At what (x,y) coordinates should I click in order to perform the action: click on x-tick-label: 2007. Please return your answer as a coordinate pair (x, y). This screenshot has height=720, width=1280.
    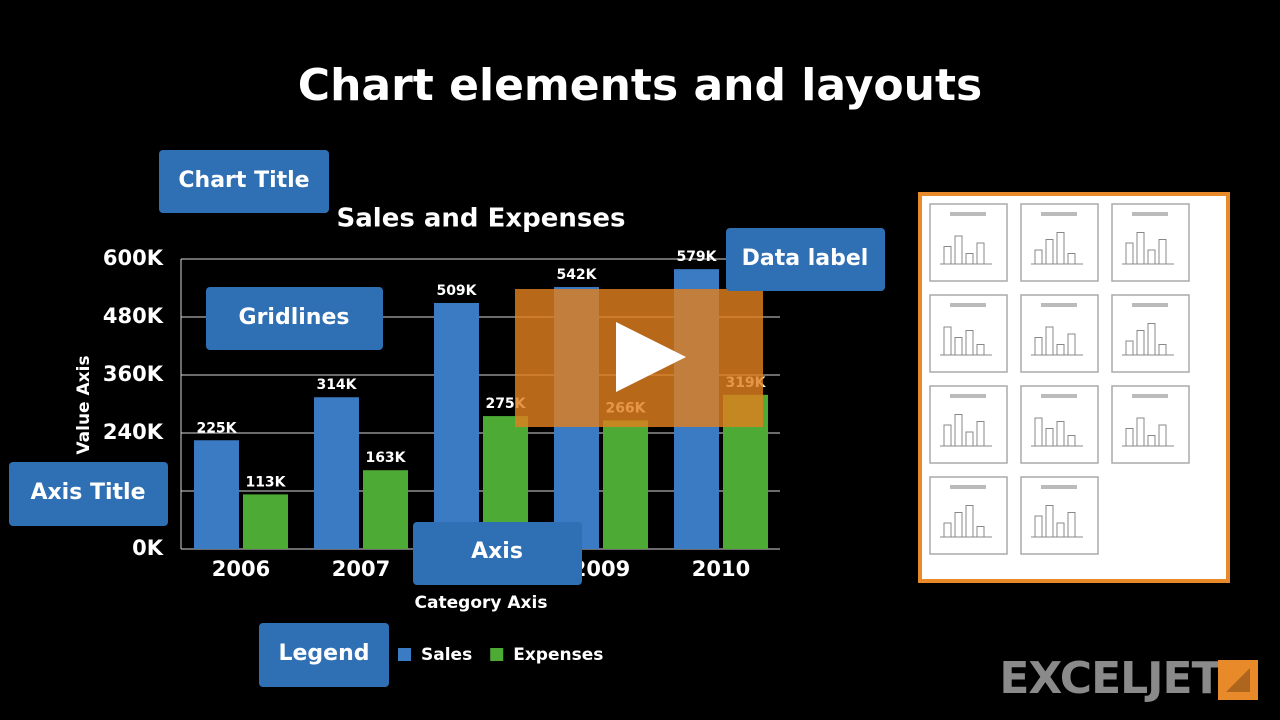
    Looking at the image, I should click on (361, 569).